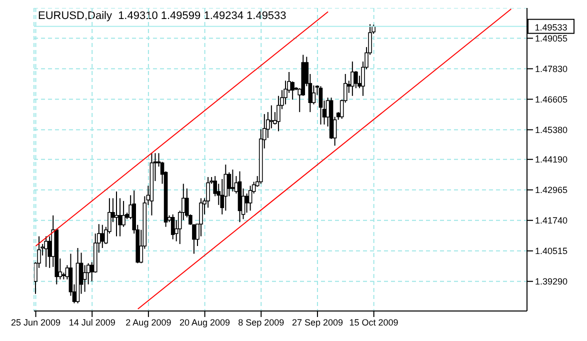  Describe the element at coordinates (373, 322) in the screenshot. I see `x-tick-label: 15 Oct 2009` at that location.